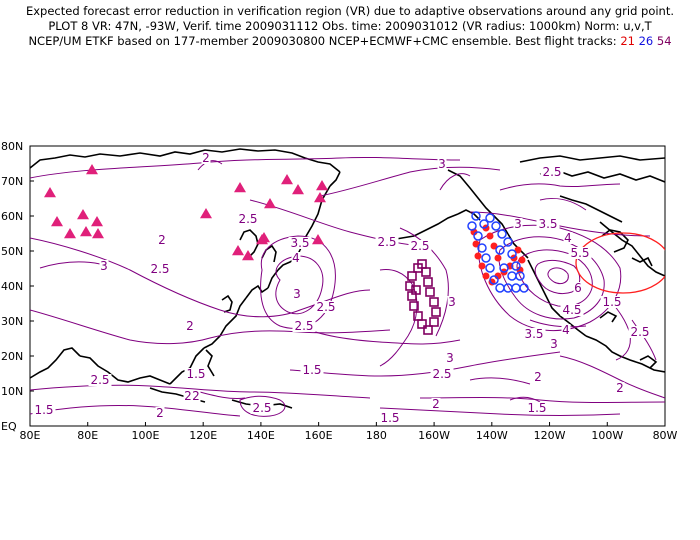  What do you see at coordinates (12, 321) in the screenshot?
I see `lat-label: 30N` at bounding box center [12, 321].